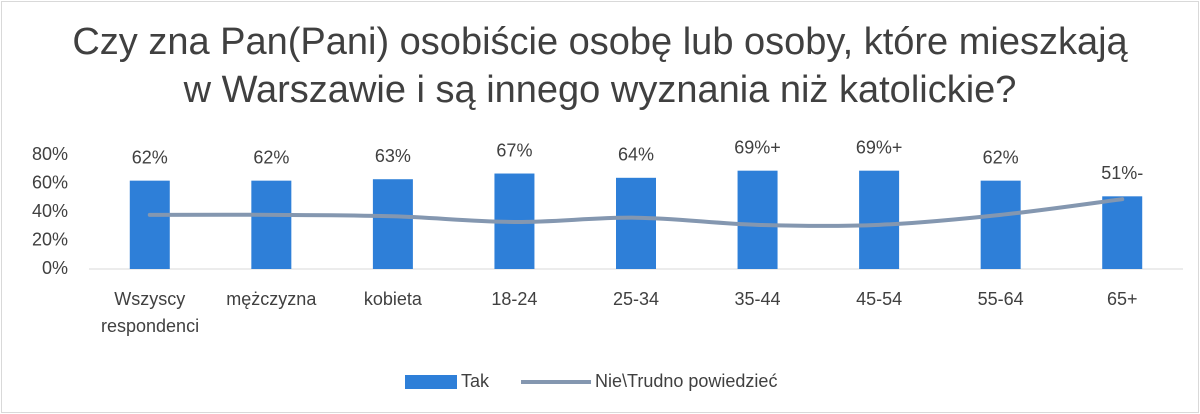 This screenshot has height=414, width=1200. I want to click on x-tick-label: 25-34, so click(636, 299).